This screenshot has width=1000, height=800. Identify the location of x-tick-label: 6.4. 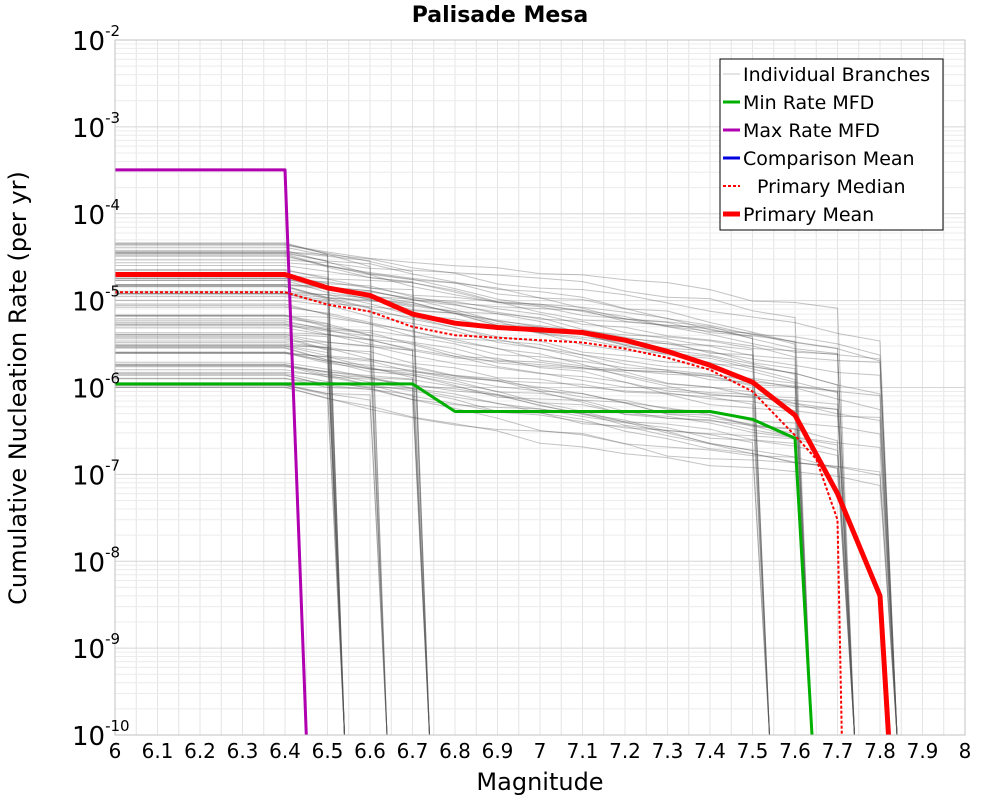
(285, 751).